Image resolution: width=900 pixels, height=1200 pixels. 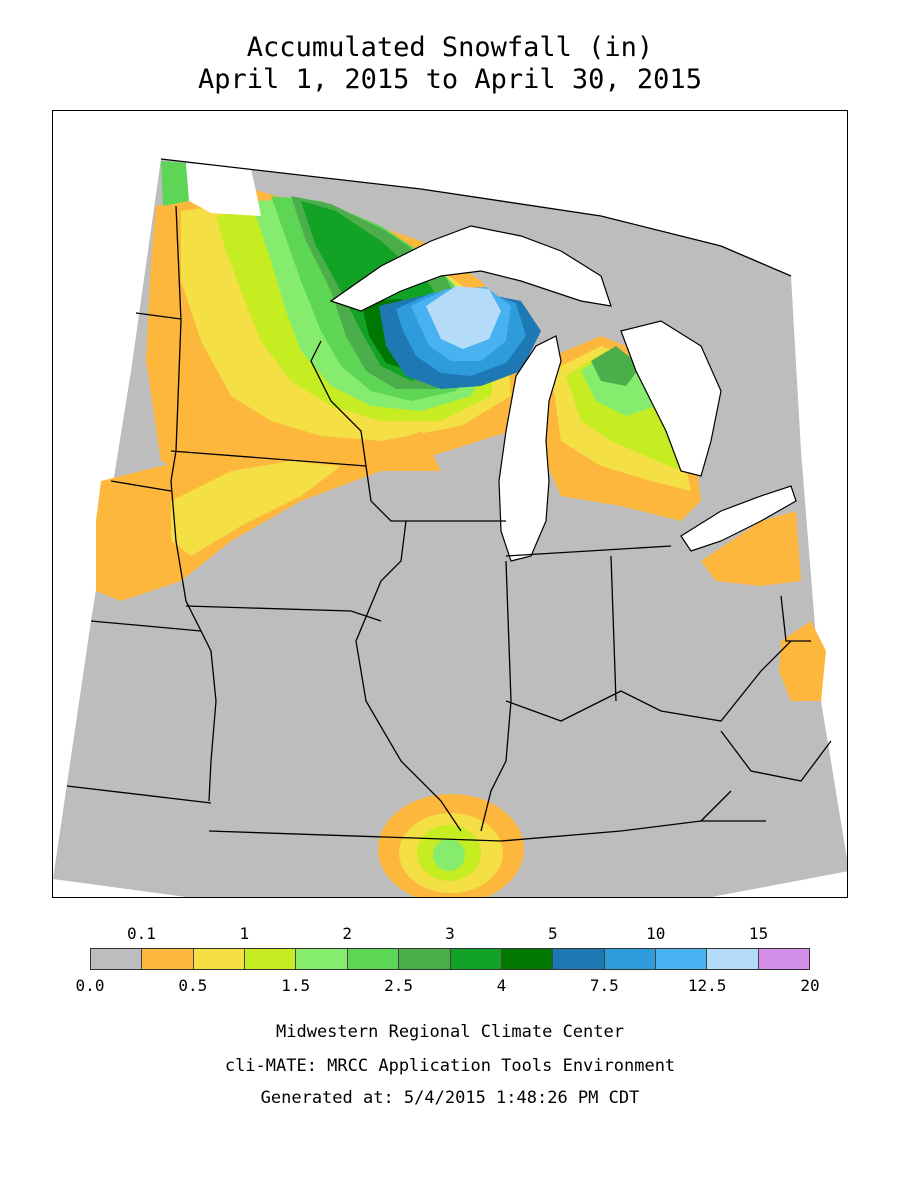 What do you see at coordinates (656, 933) in the screenshot?
I see `legend-top-label: 10` at bounding box center [656, 933].